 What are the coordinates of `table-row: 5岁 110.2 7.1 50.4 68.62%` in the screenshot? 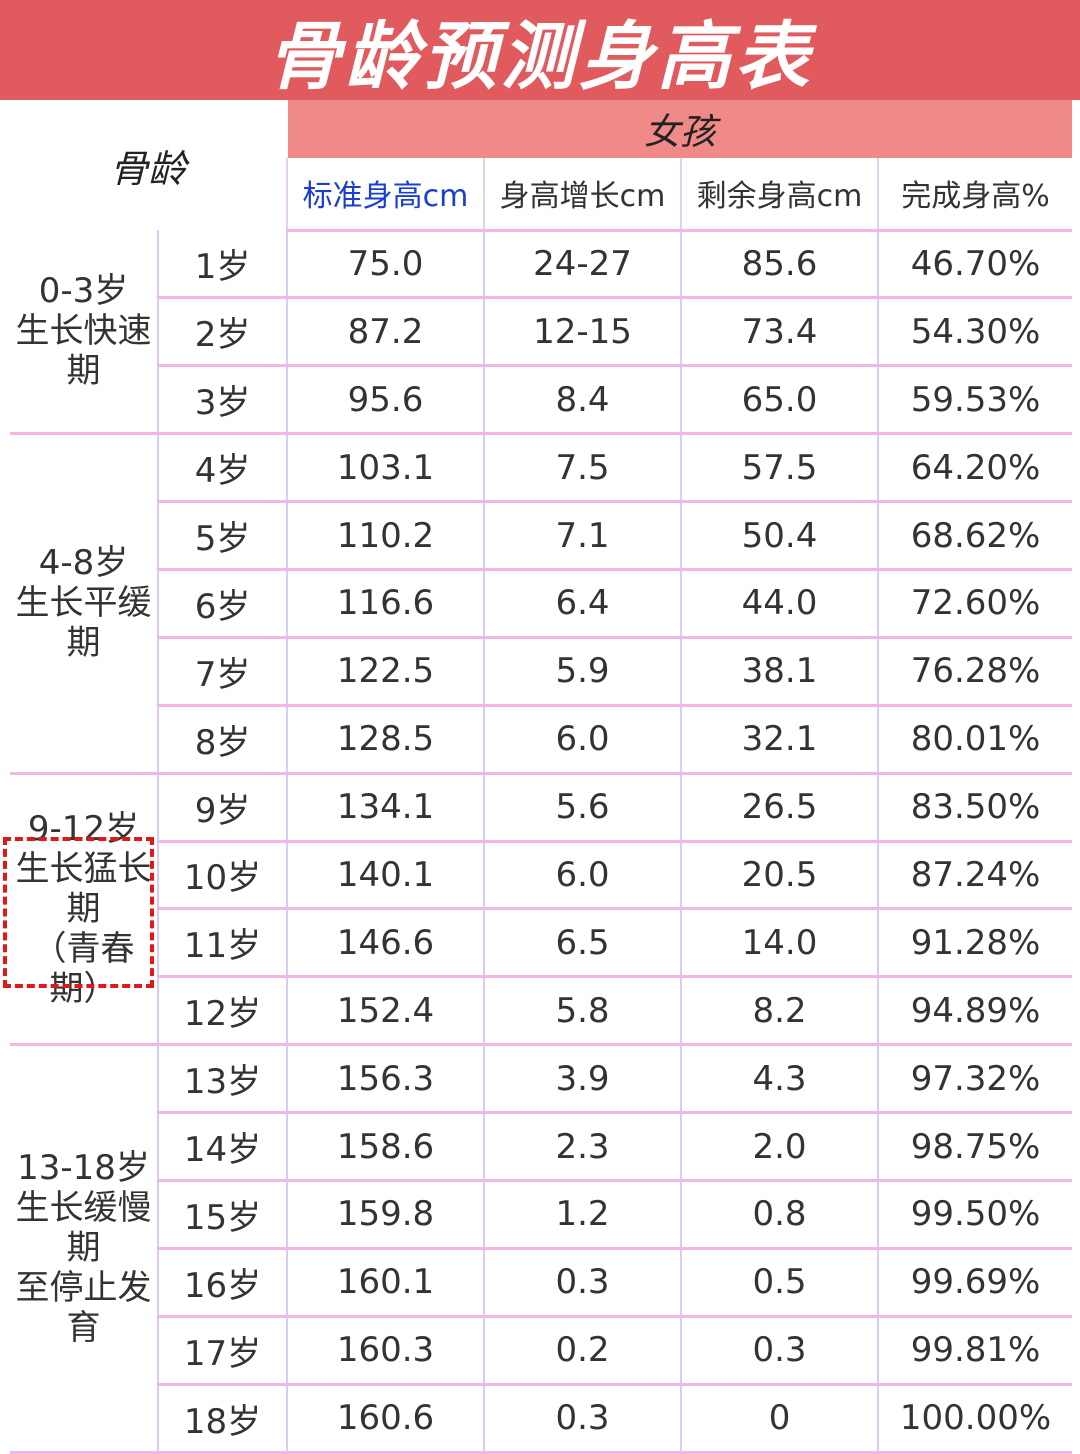 It's located at (541, 536).